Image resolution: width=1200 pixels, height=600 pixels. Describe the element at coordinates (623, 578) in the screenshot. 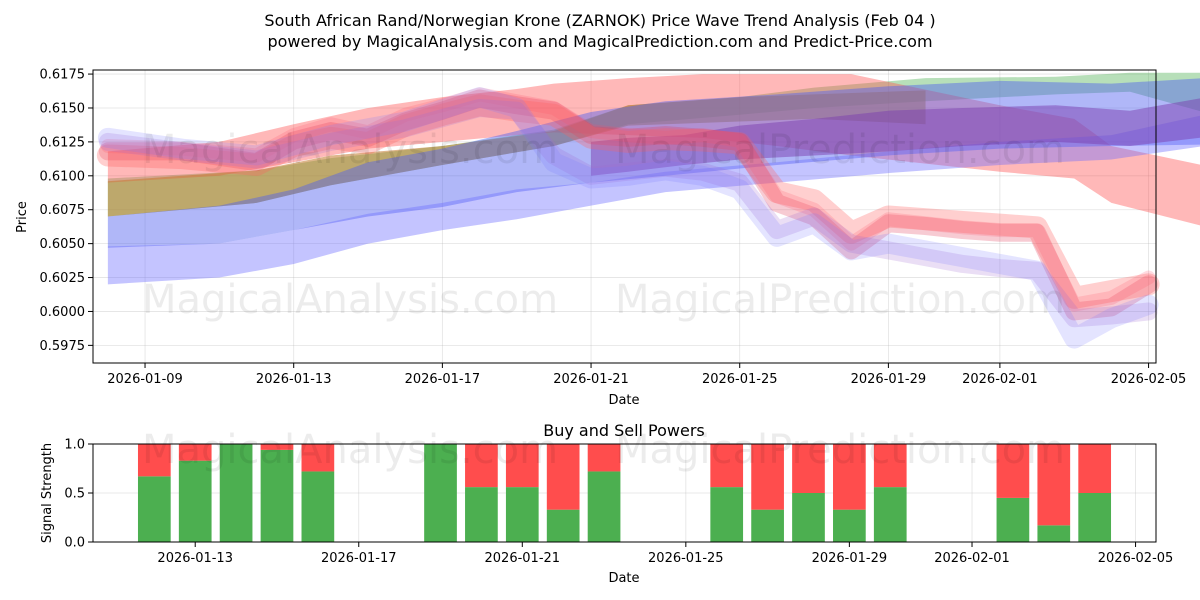

I see `signal-x-label: Date` at that location.